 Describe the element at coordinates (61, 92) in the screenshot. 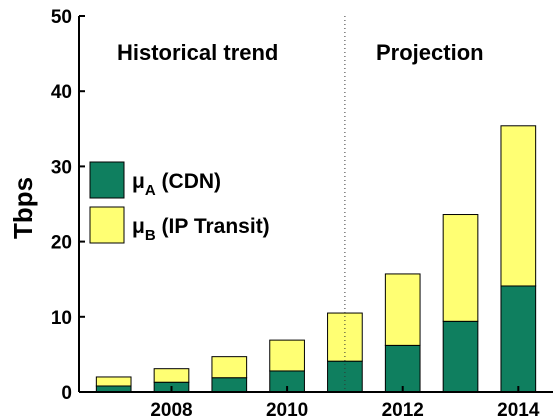

I see `y-tick-label-40: 40` at that location.